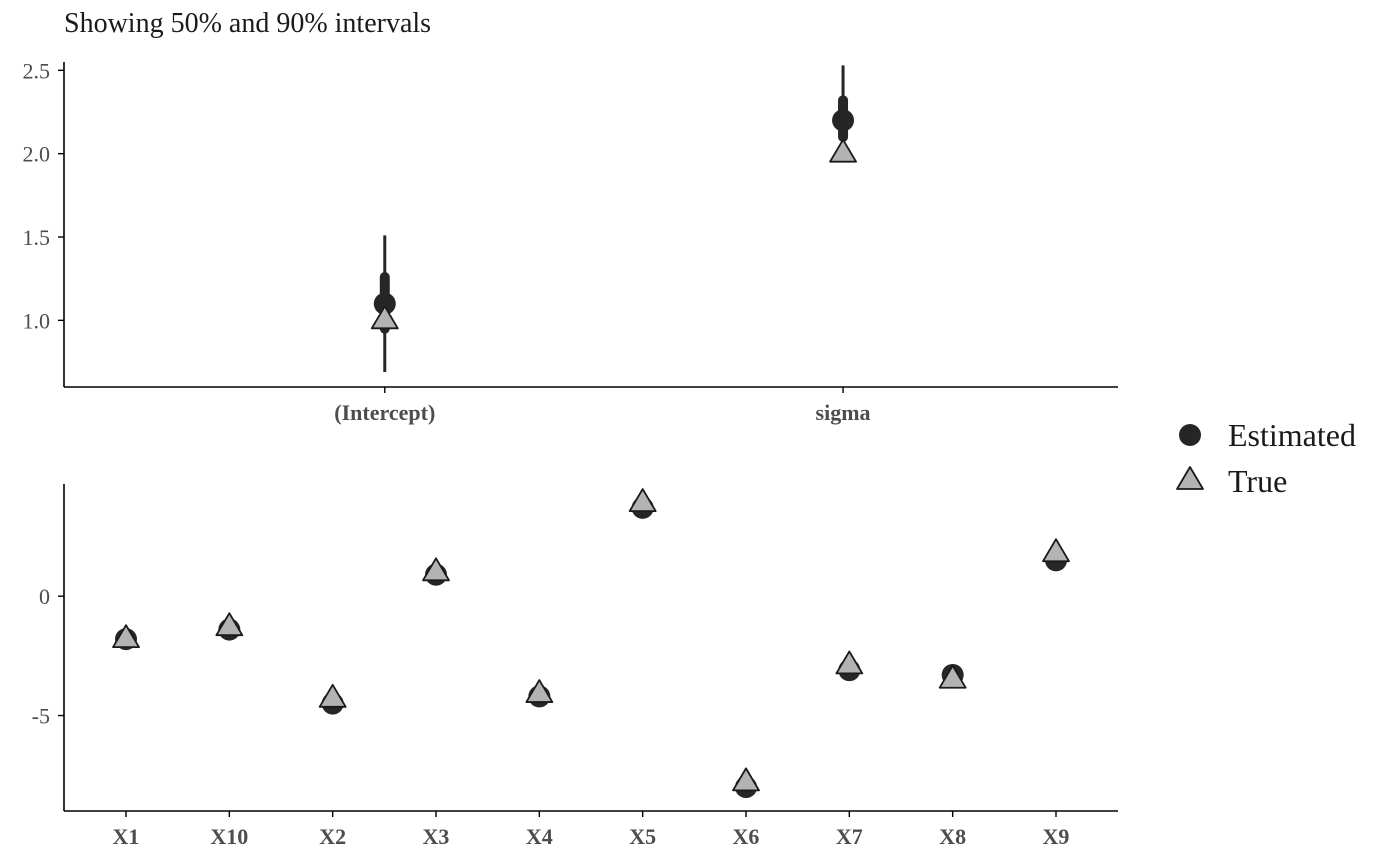  I want to click on legend: Estimated True, so click(1266, 458).